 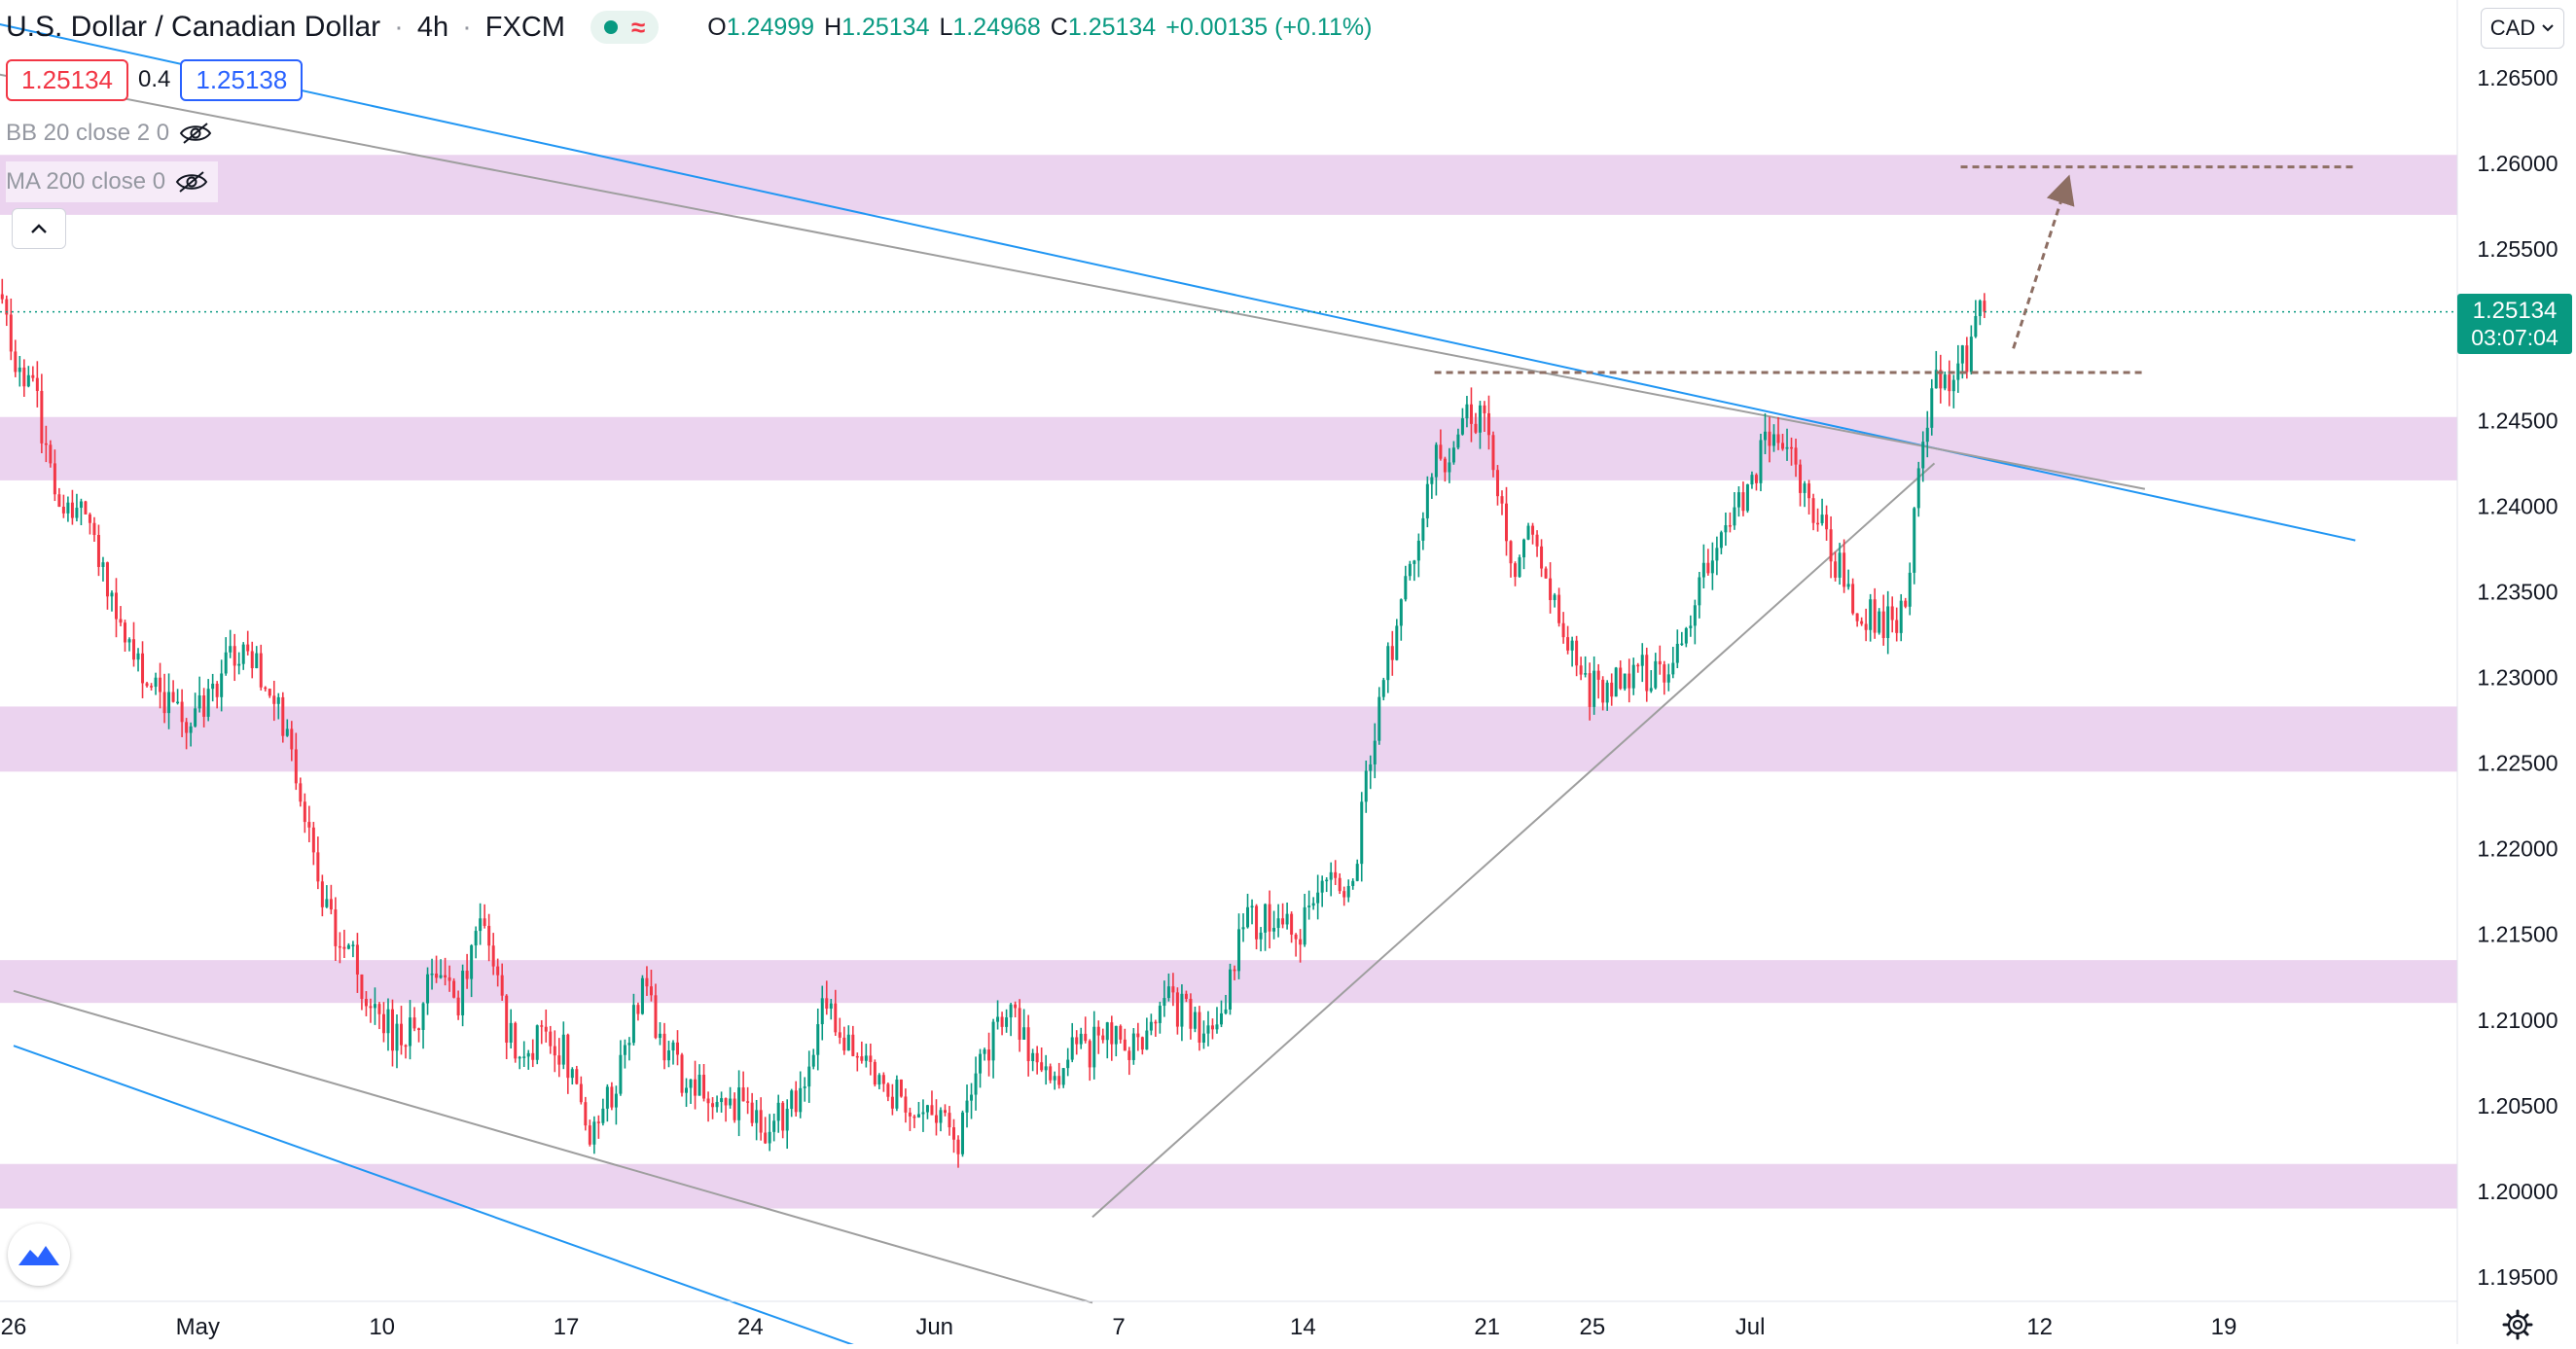 I want to click on sr-zone, so click(x=1228, y=448).